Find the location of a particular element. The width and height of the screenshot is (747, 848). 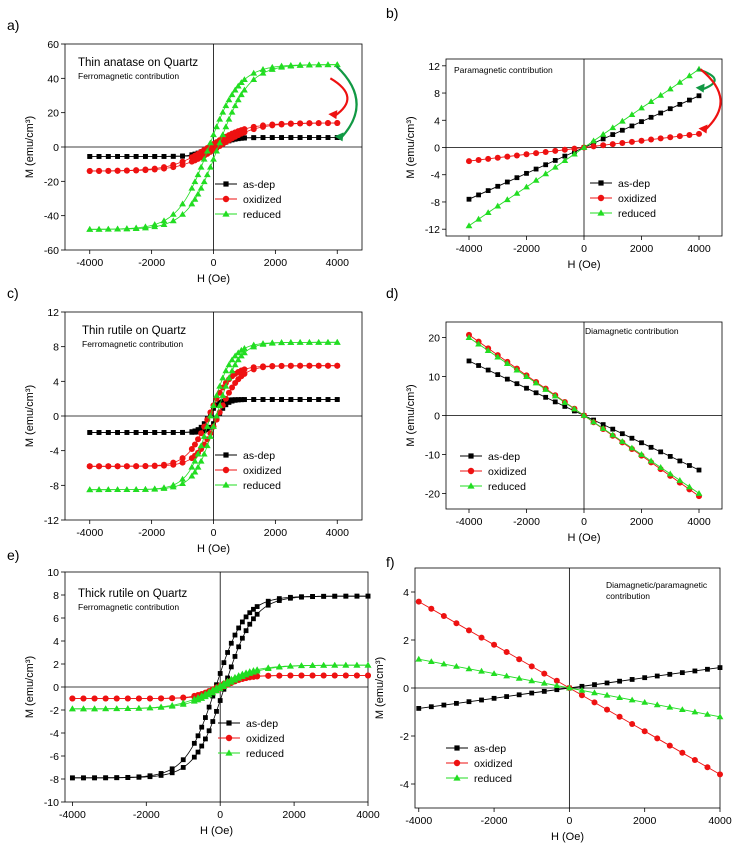

x-axis-label: H (Oe) is located at coordinates (584, 538).